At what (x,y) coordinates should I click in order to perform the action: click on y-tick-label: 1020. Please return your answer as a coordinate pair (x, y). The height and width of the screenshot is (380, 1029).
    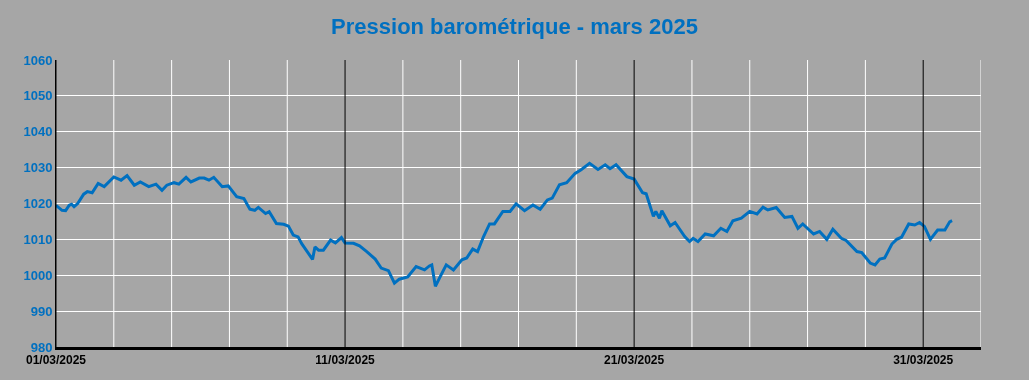
    Looking at the image, I should click on (38, 204).